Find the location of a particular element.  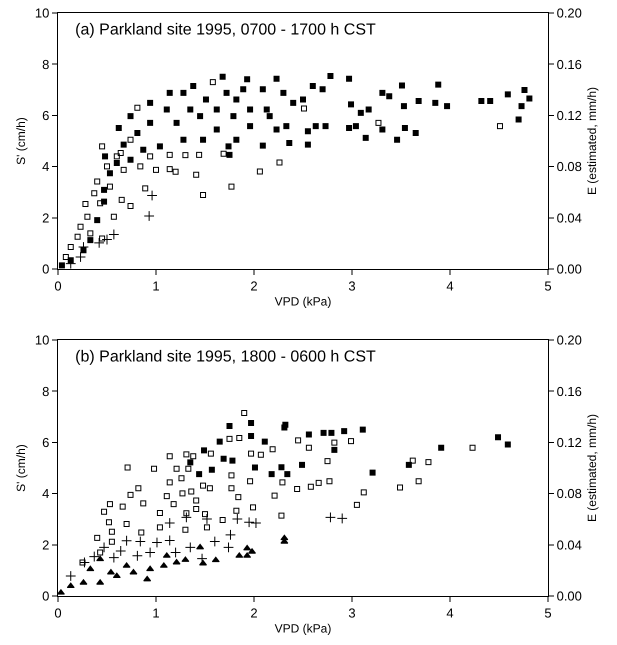

y-tick-label: 10 is located at coordinates (42, 13).